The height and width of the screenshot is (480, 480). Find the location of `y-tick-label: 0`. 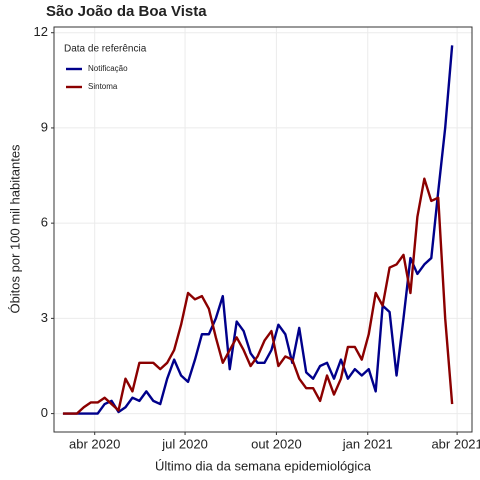

y-tick-label: 0 is located at coordinates (44, 412).